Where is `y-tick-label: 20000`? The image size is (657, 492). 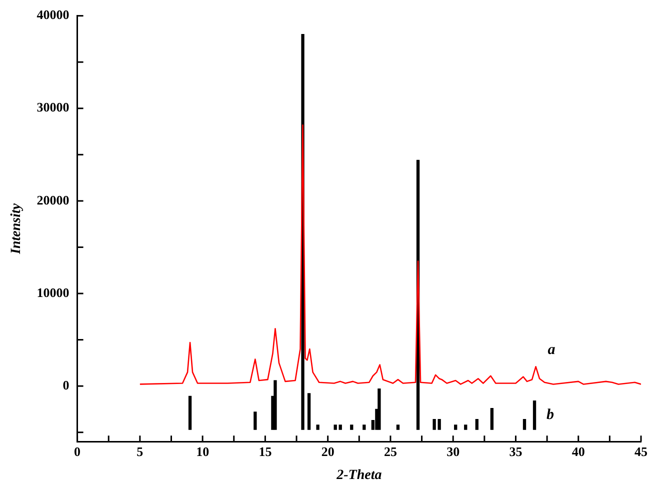
y-tick-label: 20000 is located at coordinates (53, 200).